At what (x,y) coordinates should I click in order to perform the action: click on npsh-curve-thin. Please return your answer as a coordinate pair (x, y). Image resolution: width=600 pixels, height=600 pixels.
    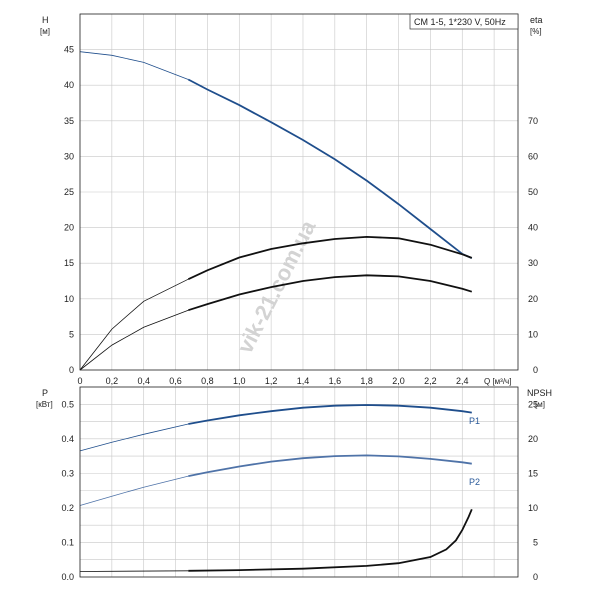
    Looking at the image, I should click on (134, 571).